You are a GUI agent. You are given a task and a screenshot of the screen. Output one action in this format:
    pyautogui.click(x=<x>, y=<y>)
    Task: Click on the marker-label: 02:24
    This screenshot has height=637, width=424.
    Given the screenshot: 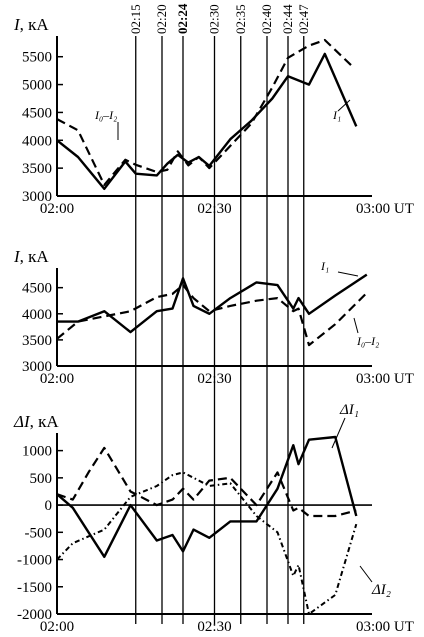 What is the action you would take?
    pyautogui.click(x=182, y=18)
    